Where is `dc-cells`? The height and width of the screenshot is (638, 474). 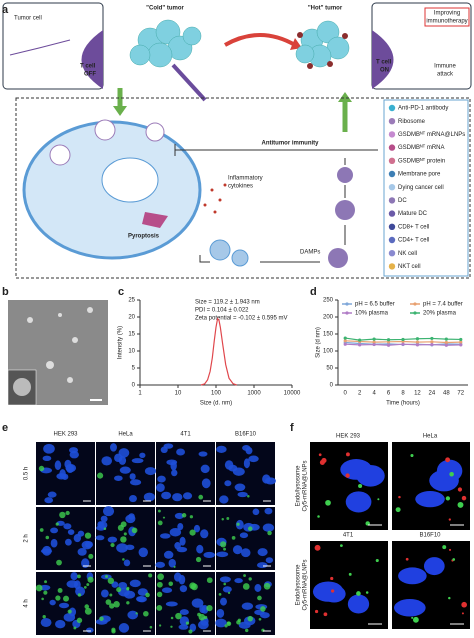
dc-cells is located at coordinates (341, 217).